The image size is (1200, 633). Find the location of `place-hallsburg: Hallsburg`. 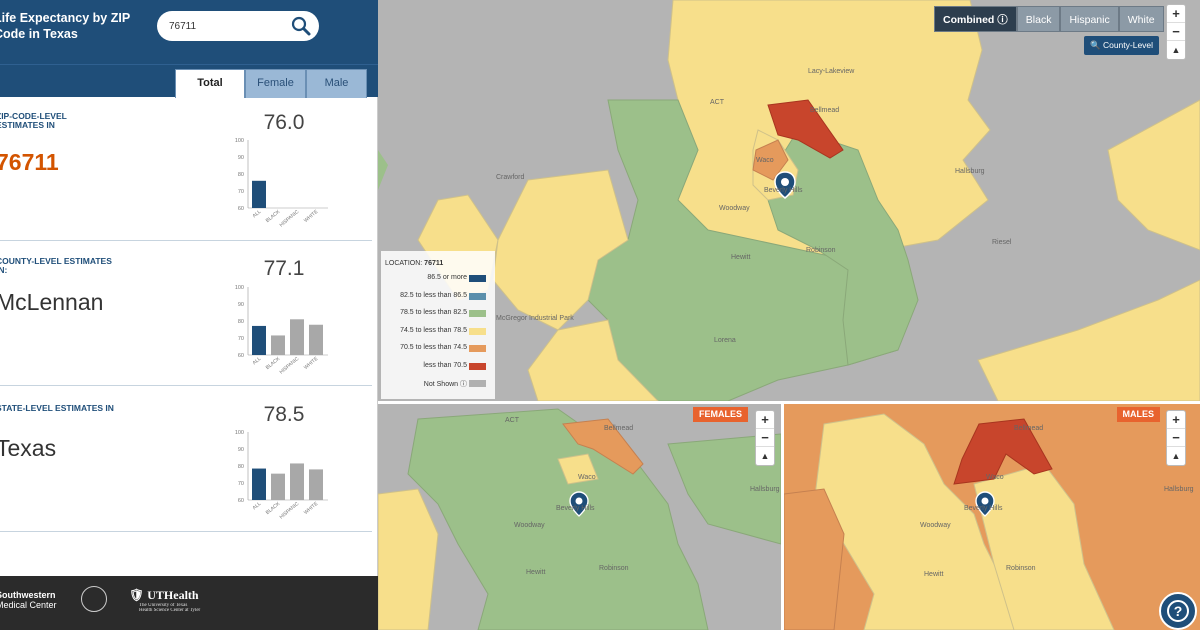

place-hallsburg: Hallsburg is located at coordinates (970, 171).